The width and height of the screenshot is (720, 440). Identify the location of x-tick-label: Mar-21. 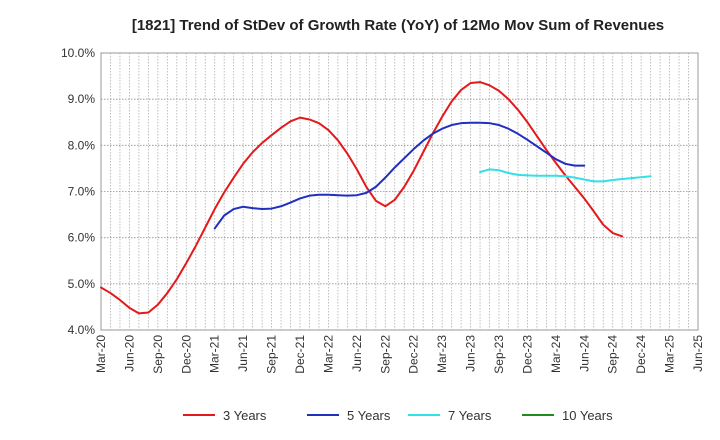
(215, 354).